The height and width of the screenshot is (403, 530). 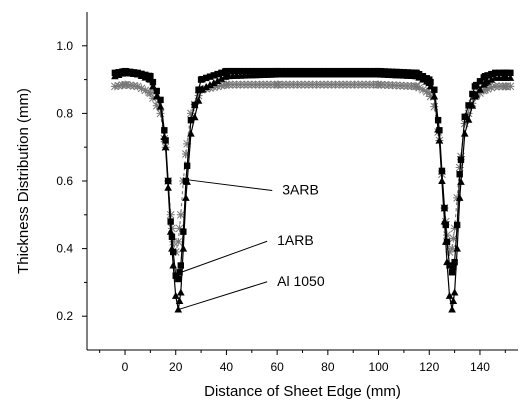 I want to click on y-axis-title: Thickness Distribution (mm), so click(x=23, y=181).